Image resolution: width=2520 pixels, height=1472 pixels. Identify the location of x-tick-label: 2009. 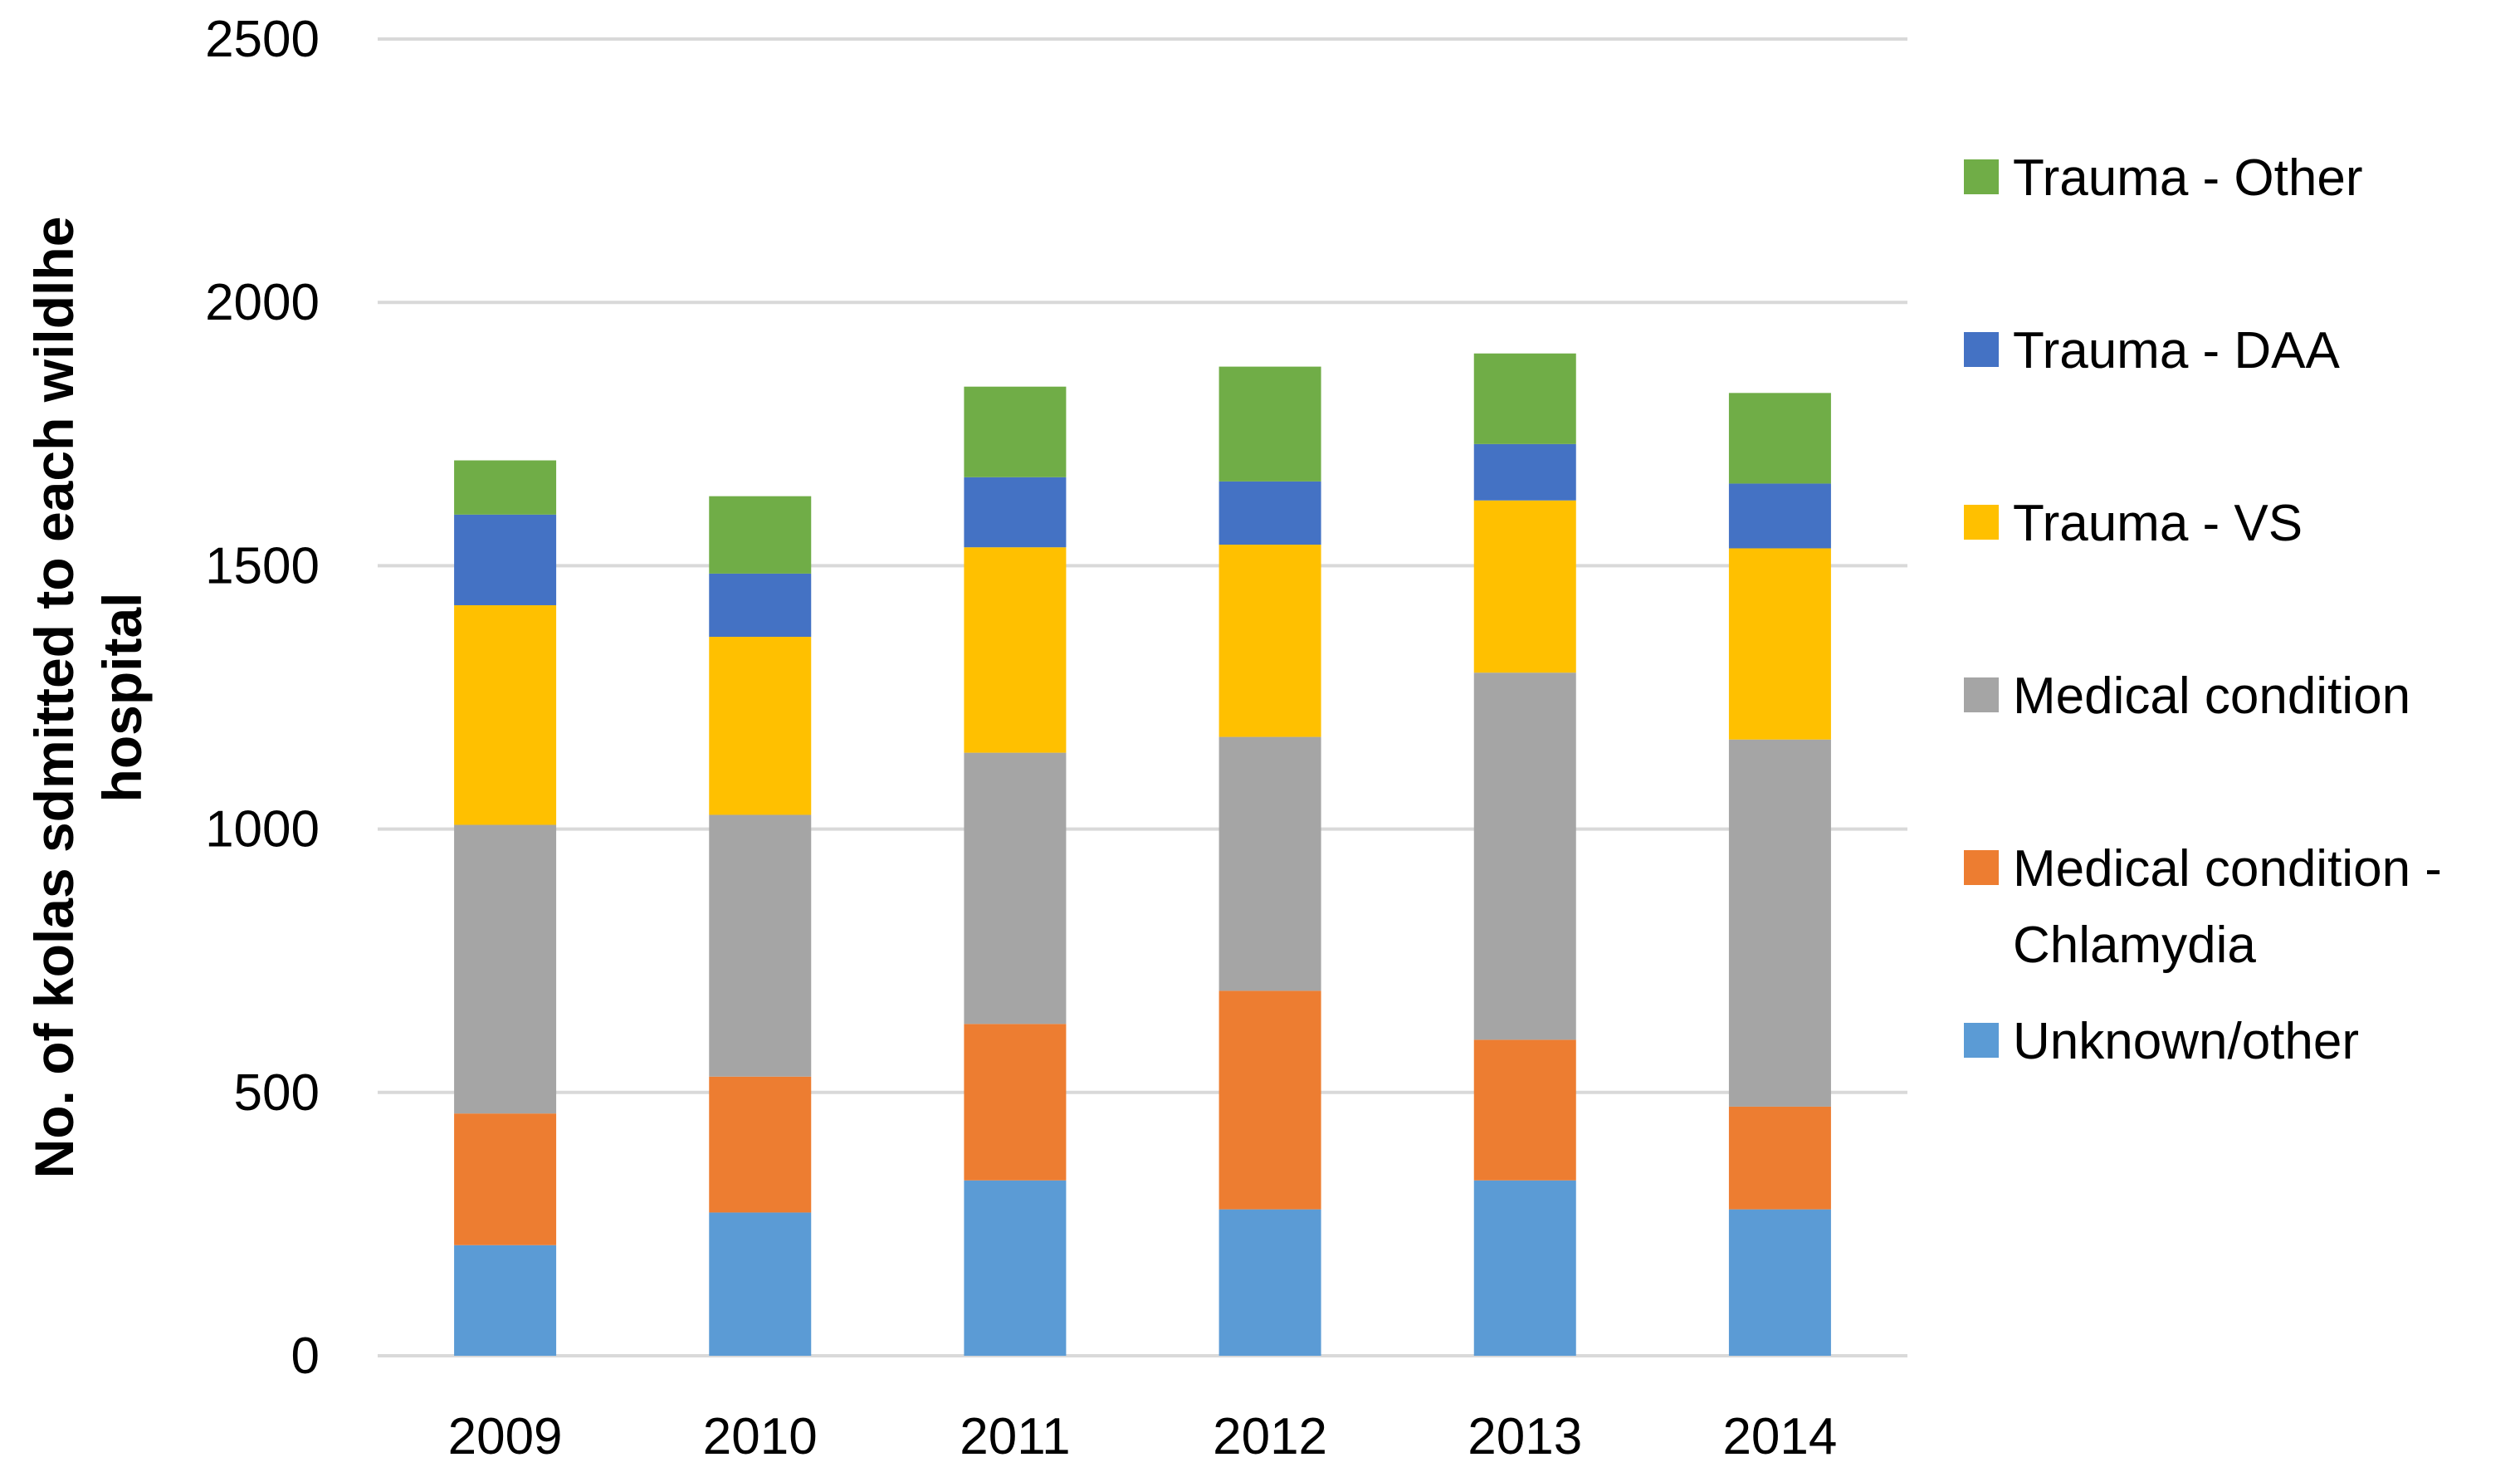
(505, 1436).